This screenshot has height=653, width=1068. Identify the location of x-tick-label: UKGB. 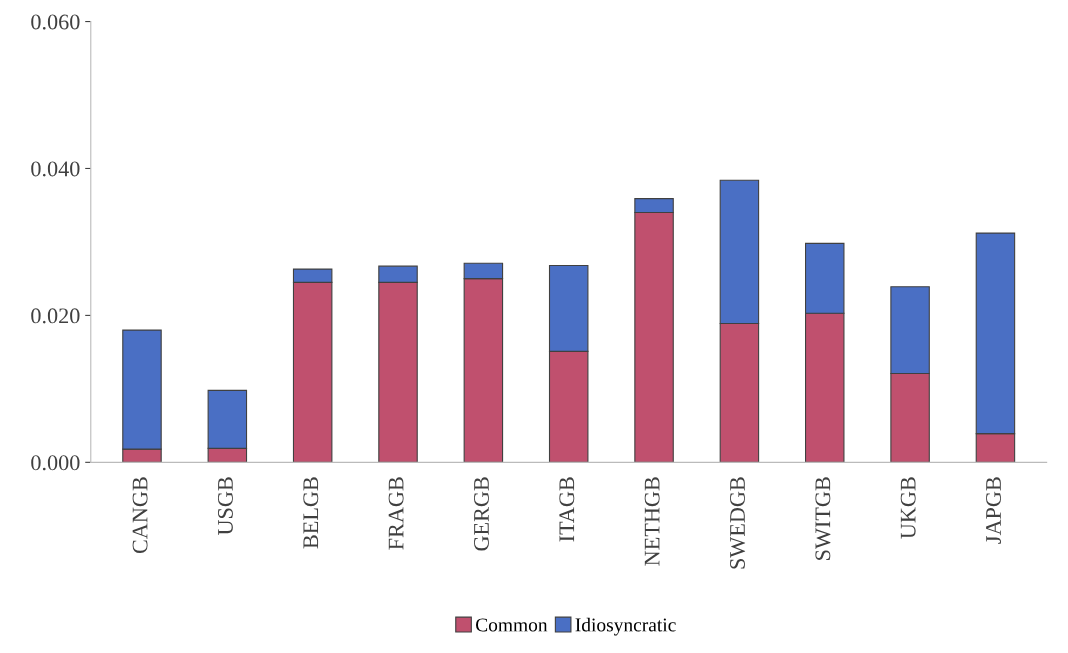
(908, 508).